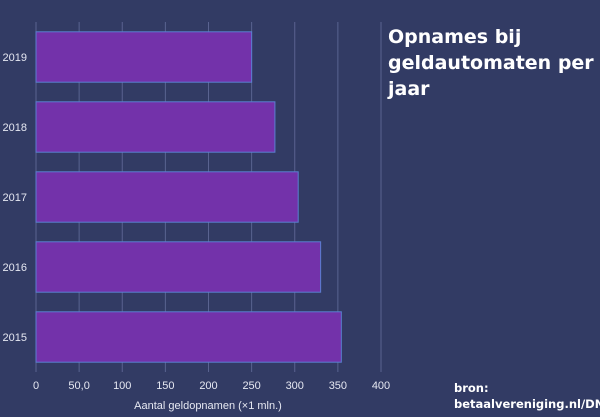 The height and width of the screenshot is (417, 600). Describe the element at coordinates (491, 63) in the screenshot. I see `chart-title: Opnames bij geldautomaten per jaar` at that location.